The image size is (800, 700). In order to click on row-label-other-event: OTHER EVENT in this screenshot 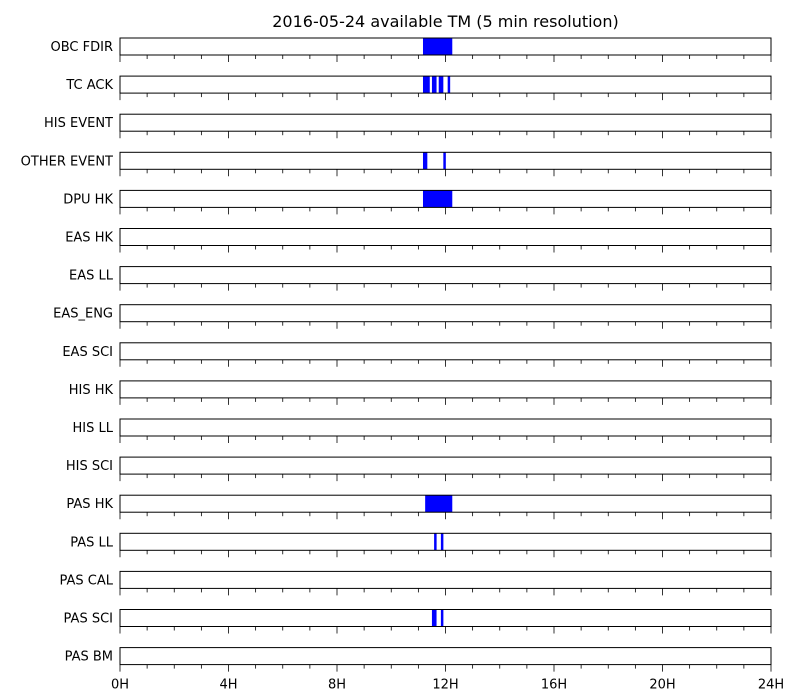, I will do `click(67, 161)`.